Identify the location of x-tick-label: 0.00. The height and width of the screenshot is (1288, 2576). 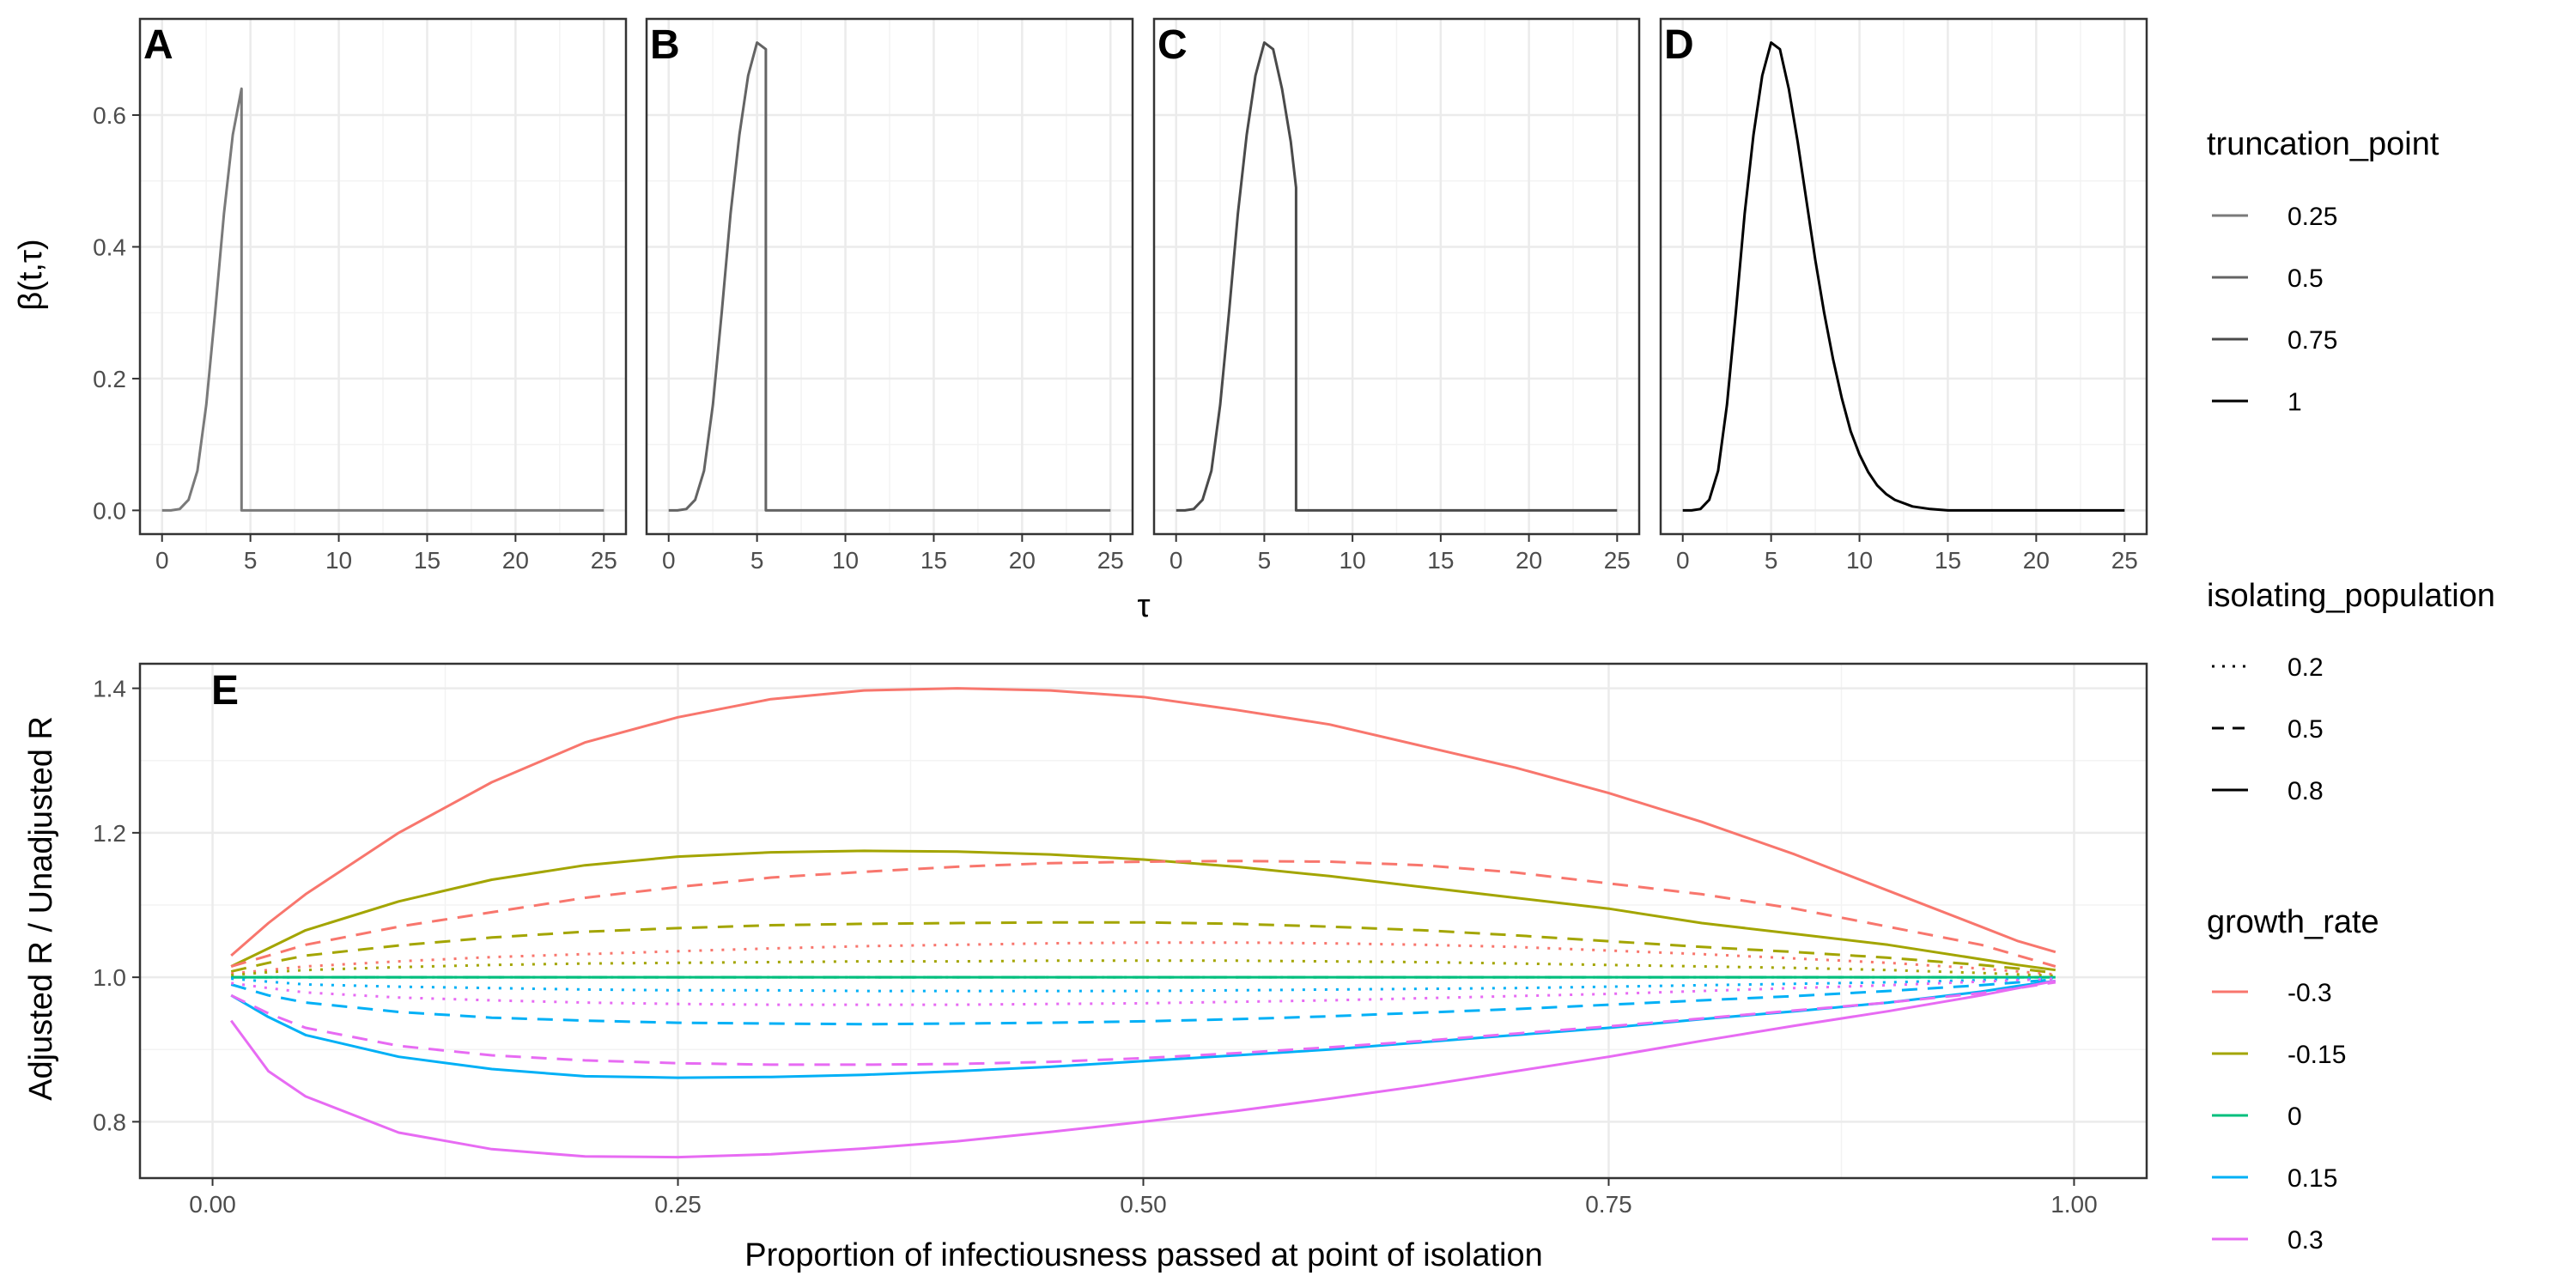
(213, 1204).